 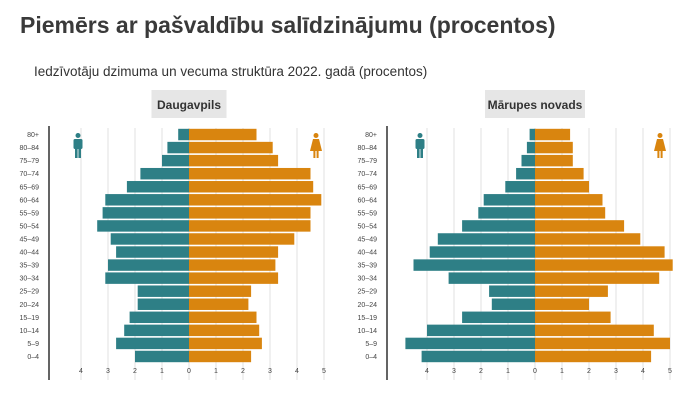 What do you see at coordinates (33, 344) in the screenshot?
I see `y-tick-label: 5–9` at bounding box center [33, 344].